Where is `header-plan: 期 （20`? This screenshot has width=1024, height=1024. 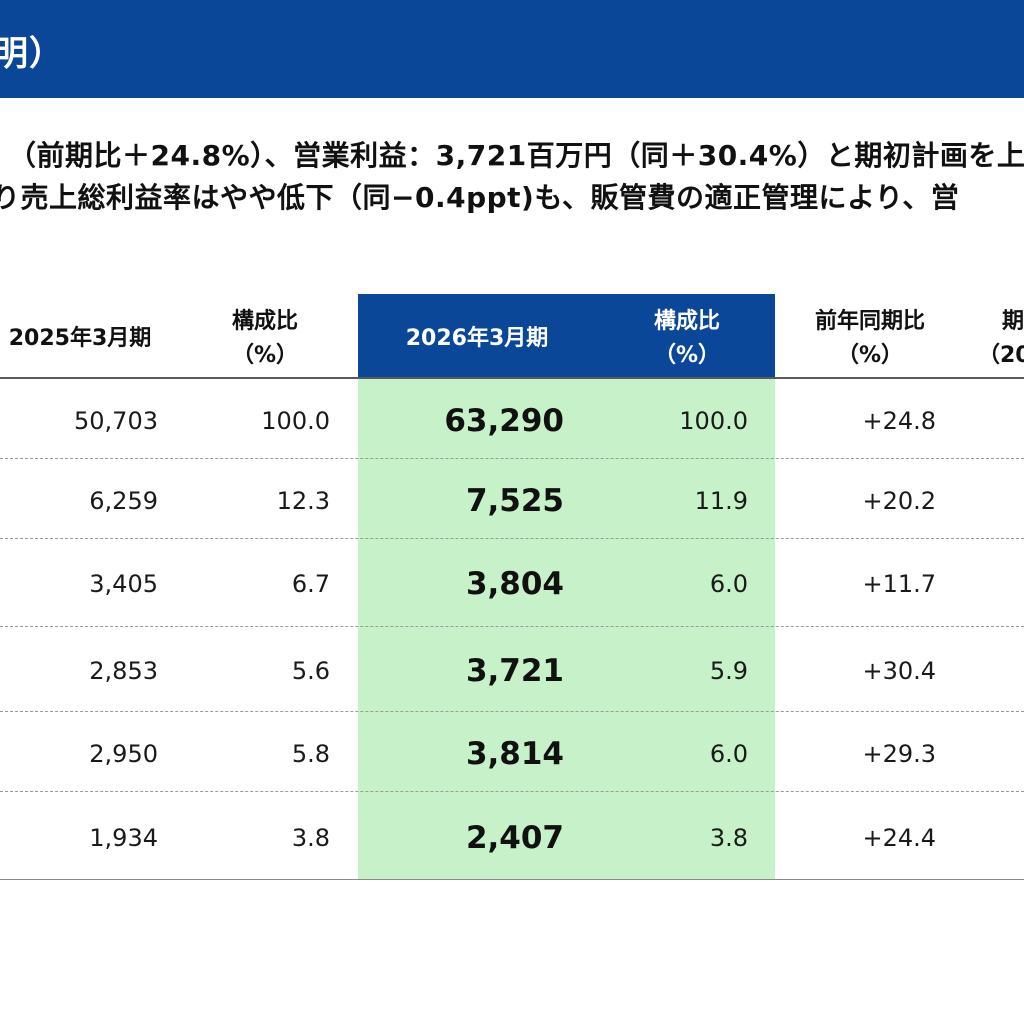 header-plan: 期 （20 is located at coordinates (1001, 338).